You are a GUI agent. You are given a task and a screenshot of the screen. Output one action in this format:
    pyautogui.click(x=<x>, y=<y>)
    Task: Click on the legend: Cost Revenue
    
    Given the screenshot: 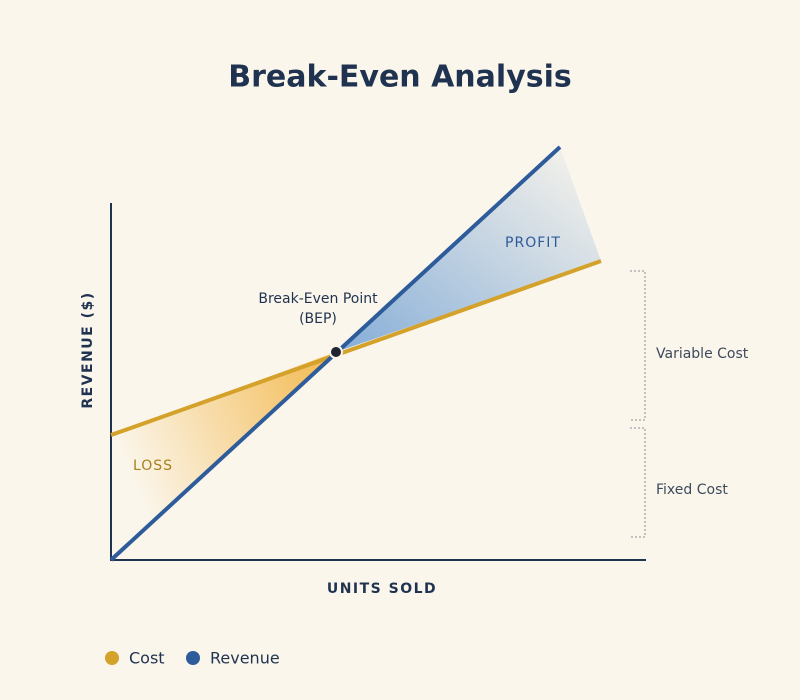 What is the action you would take?
    pyautogui.click(x=192, y=658)
    